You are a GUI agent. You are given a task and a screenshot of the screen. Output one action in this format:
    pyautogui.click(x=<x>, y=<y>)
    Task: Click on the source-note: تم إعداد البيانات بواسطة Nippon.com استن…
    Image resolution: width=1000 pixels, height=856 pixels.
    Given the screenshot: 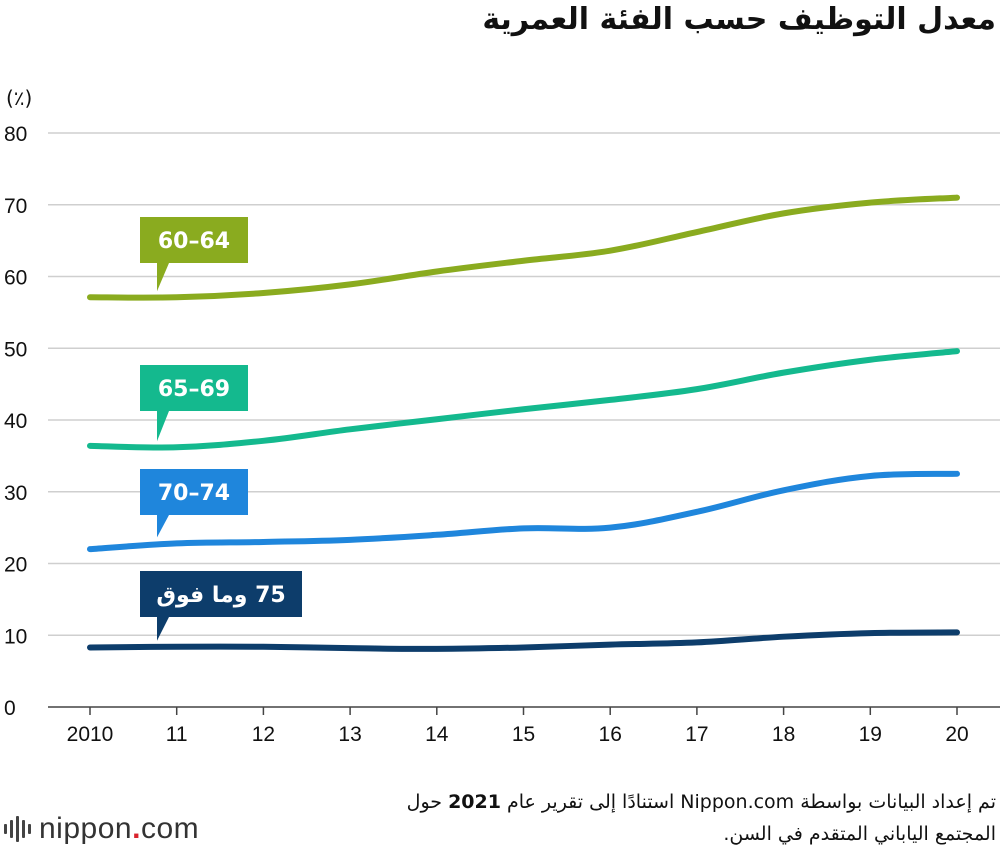 What is the action you would take?
    pyautogui.click(x=616, y=818)
    